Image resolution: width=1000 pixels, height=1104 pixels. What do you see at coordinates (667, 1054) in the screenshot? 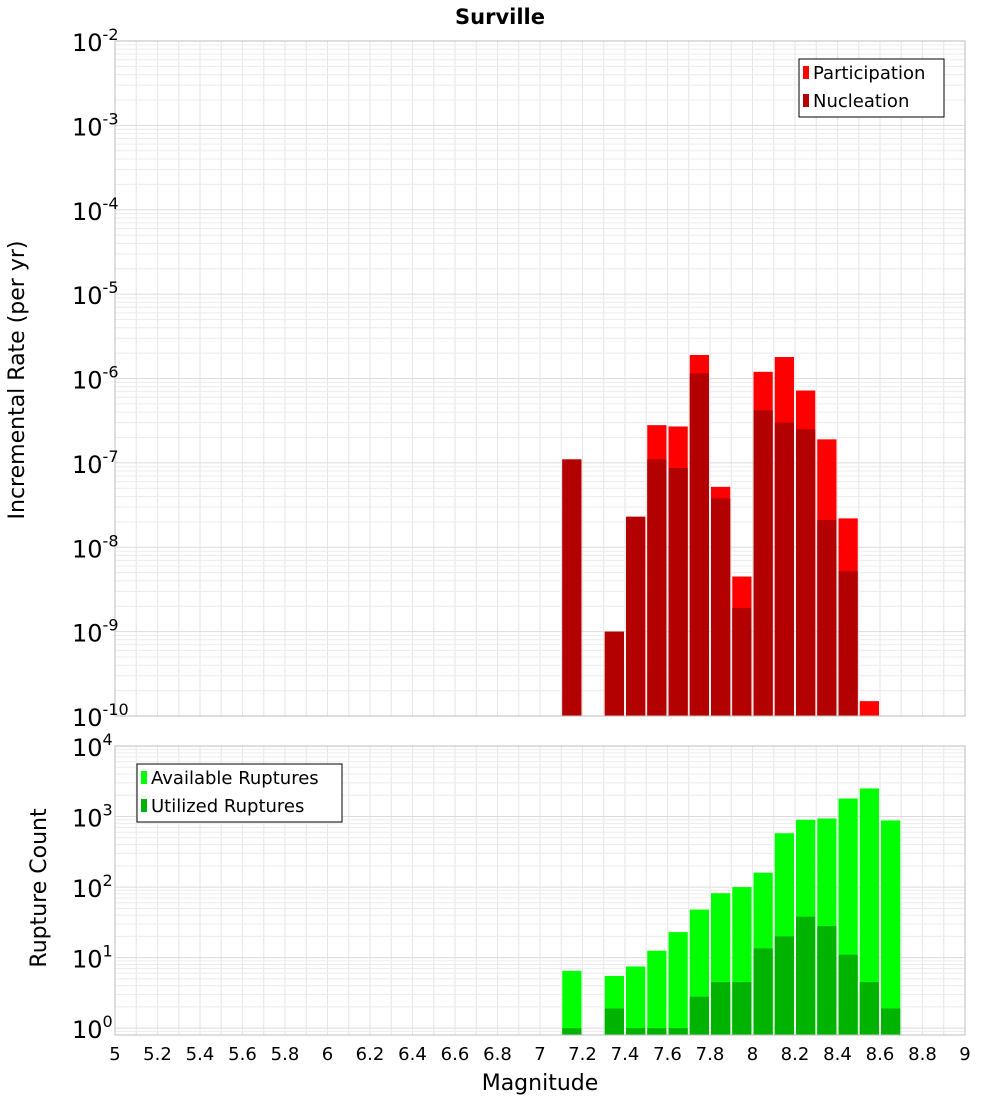
I see `bottom-x-tick-label: 7.6` at bounding box center [667, 1054].